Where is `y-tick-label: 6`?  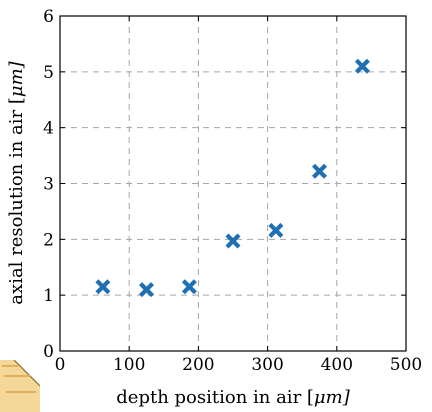
y-tick-label: 6 is located at coordinates (48, 17).